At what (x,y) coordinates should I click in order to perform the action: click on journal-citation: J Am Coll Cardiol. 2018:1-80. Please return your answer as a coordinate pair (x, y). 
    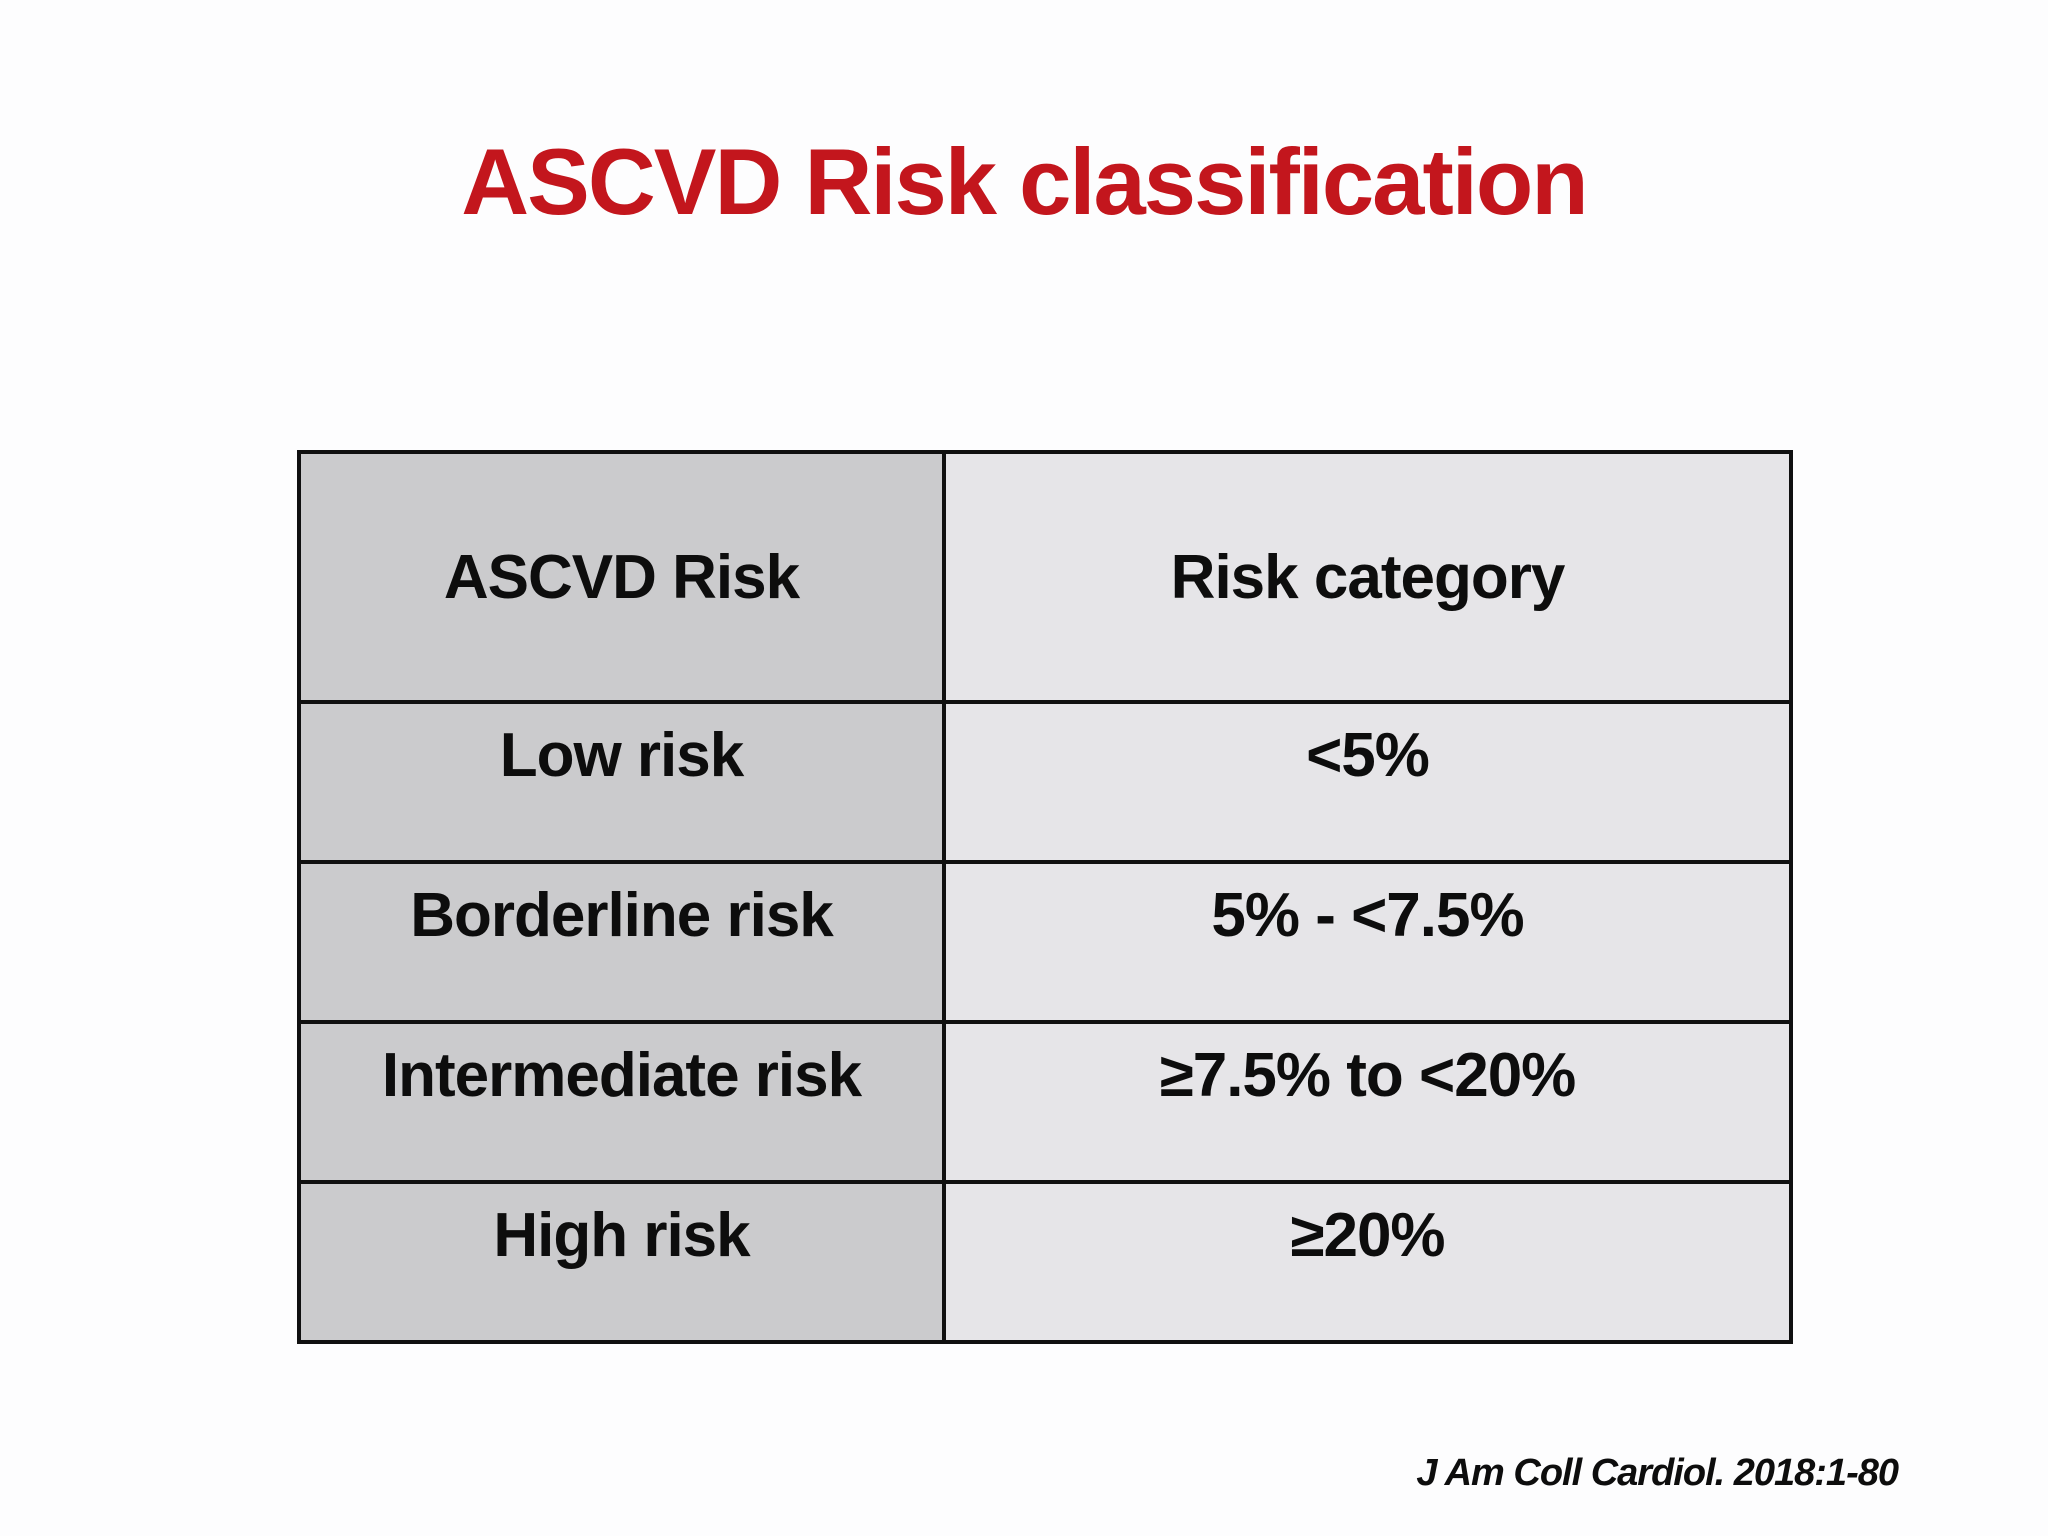
    Looking at the image, I should click on (1657, 1473).